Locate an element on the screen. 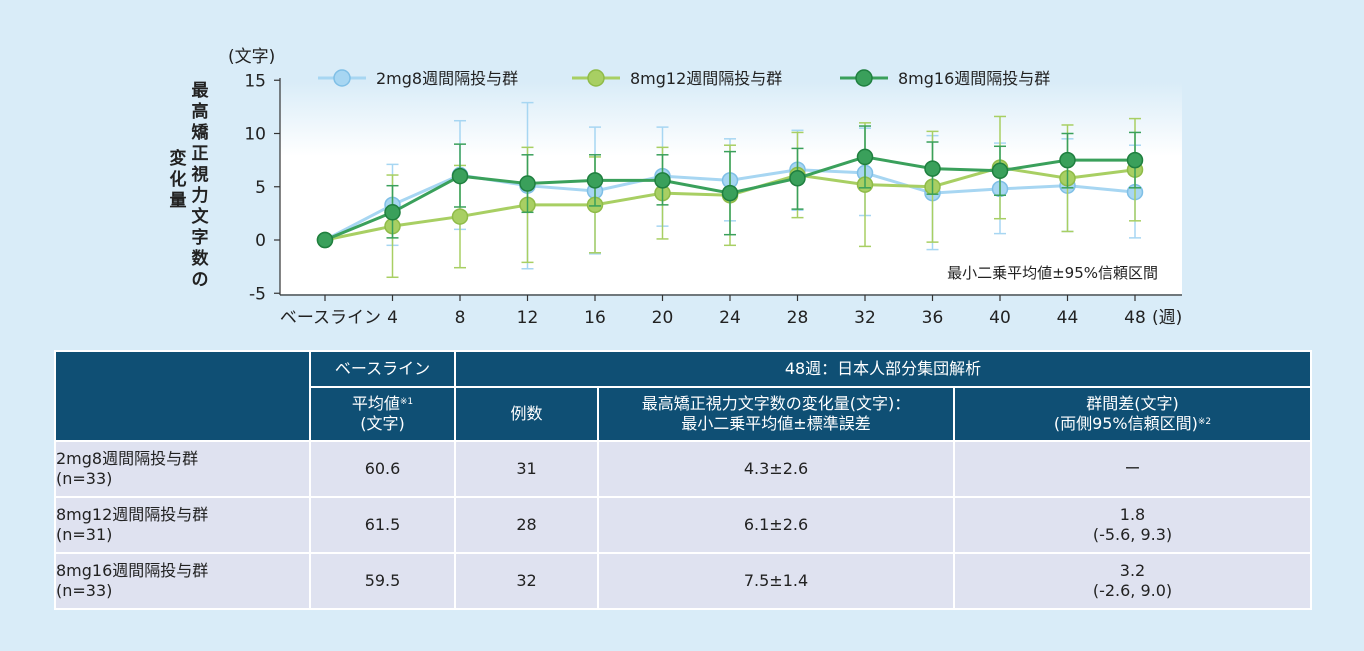 This screenshot has height=651, width=1364. chart-note: 最小二乗平均値±95%信頼区間 is located at coordinates (1052, 273).